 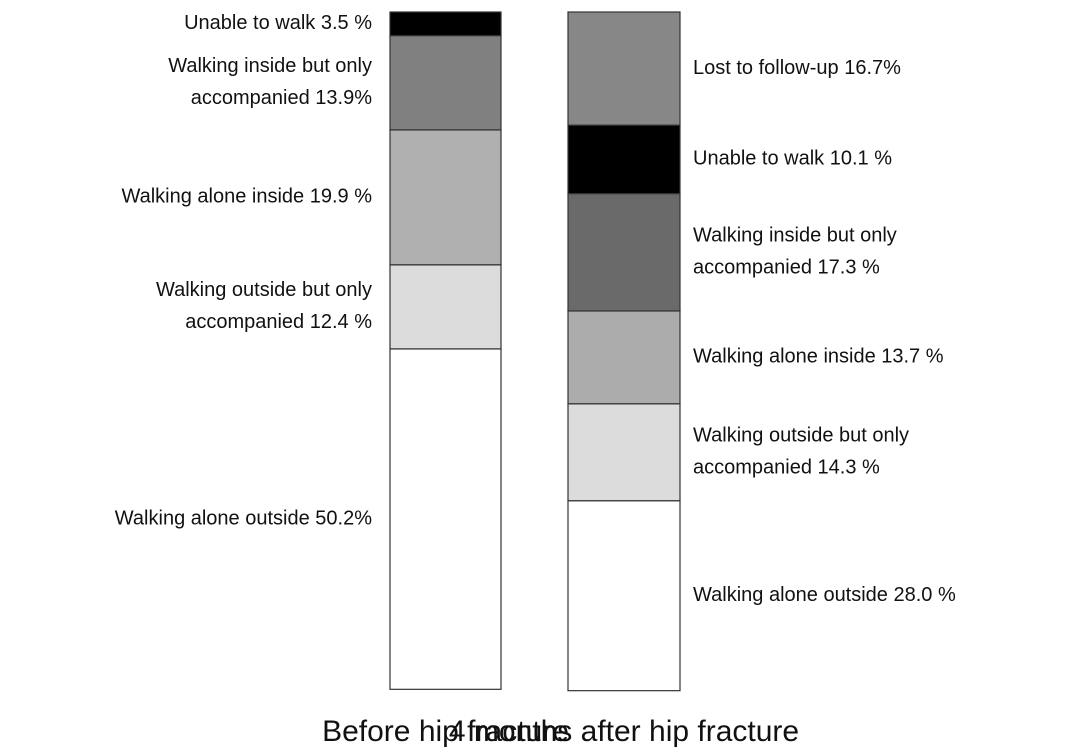 I want to click on segment-label: Walking alone inside 19.9 %, so click(x=246, y=197).